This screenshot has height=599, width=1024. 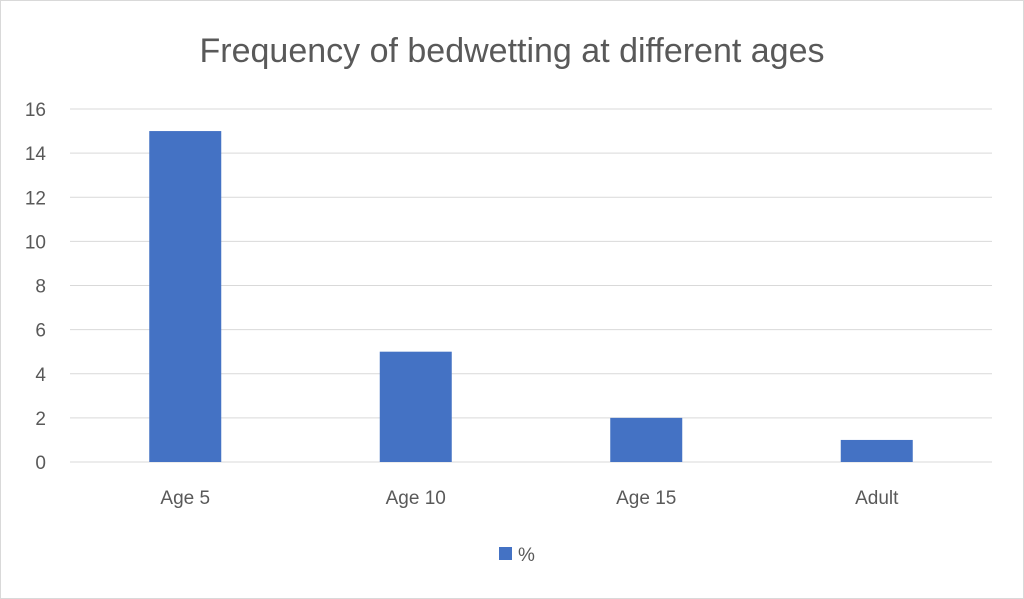 What do you see at coordinates (40, 419) in the screenshot?
I see `y-tick-label: 2` at bounding box center [40, 419].